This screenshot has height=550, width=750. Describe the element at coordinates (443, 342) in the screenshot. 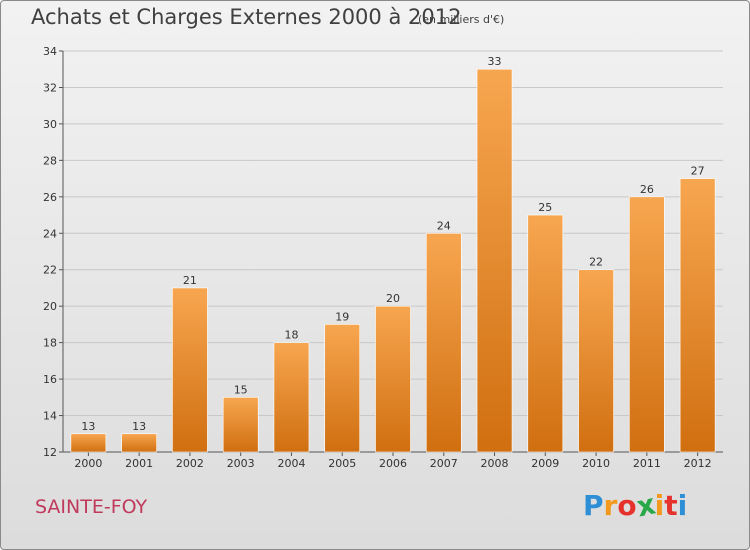

I see `bar-2007` at that location.